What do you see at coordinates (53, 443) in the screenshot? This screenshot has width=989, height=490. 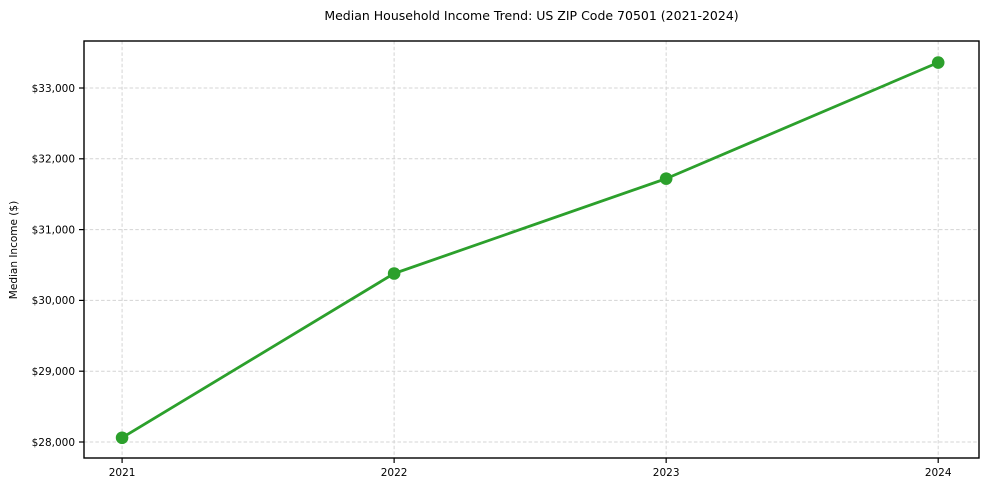 I see `y-tick-label: $28,000` at bounding box center [53, 443].